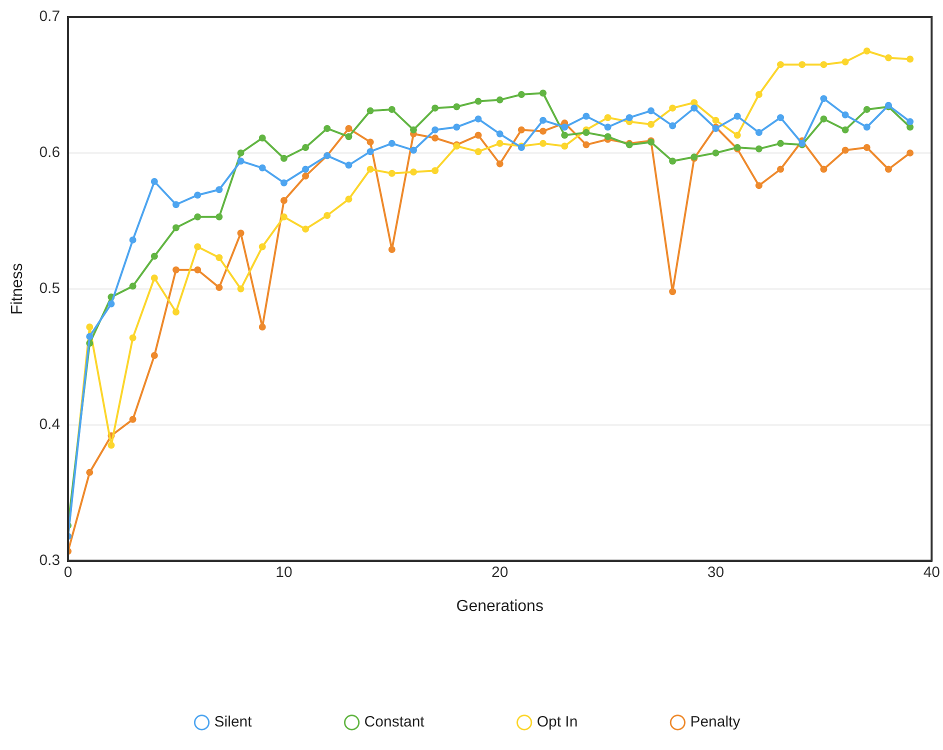 The width and height of the screenshot is (943, 750). Describe the element at coordinates (49, 153) in the screenshot. I see `y-tick-label: 0.6` at that location.